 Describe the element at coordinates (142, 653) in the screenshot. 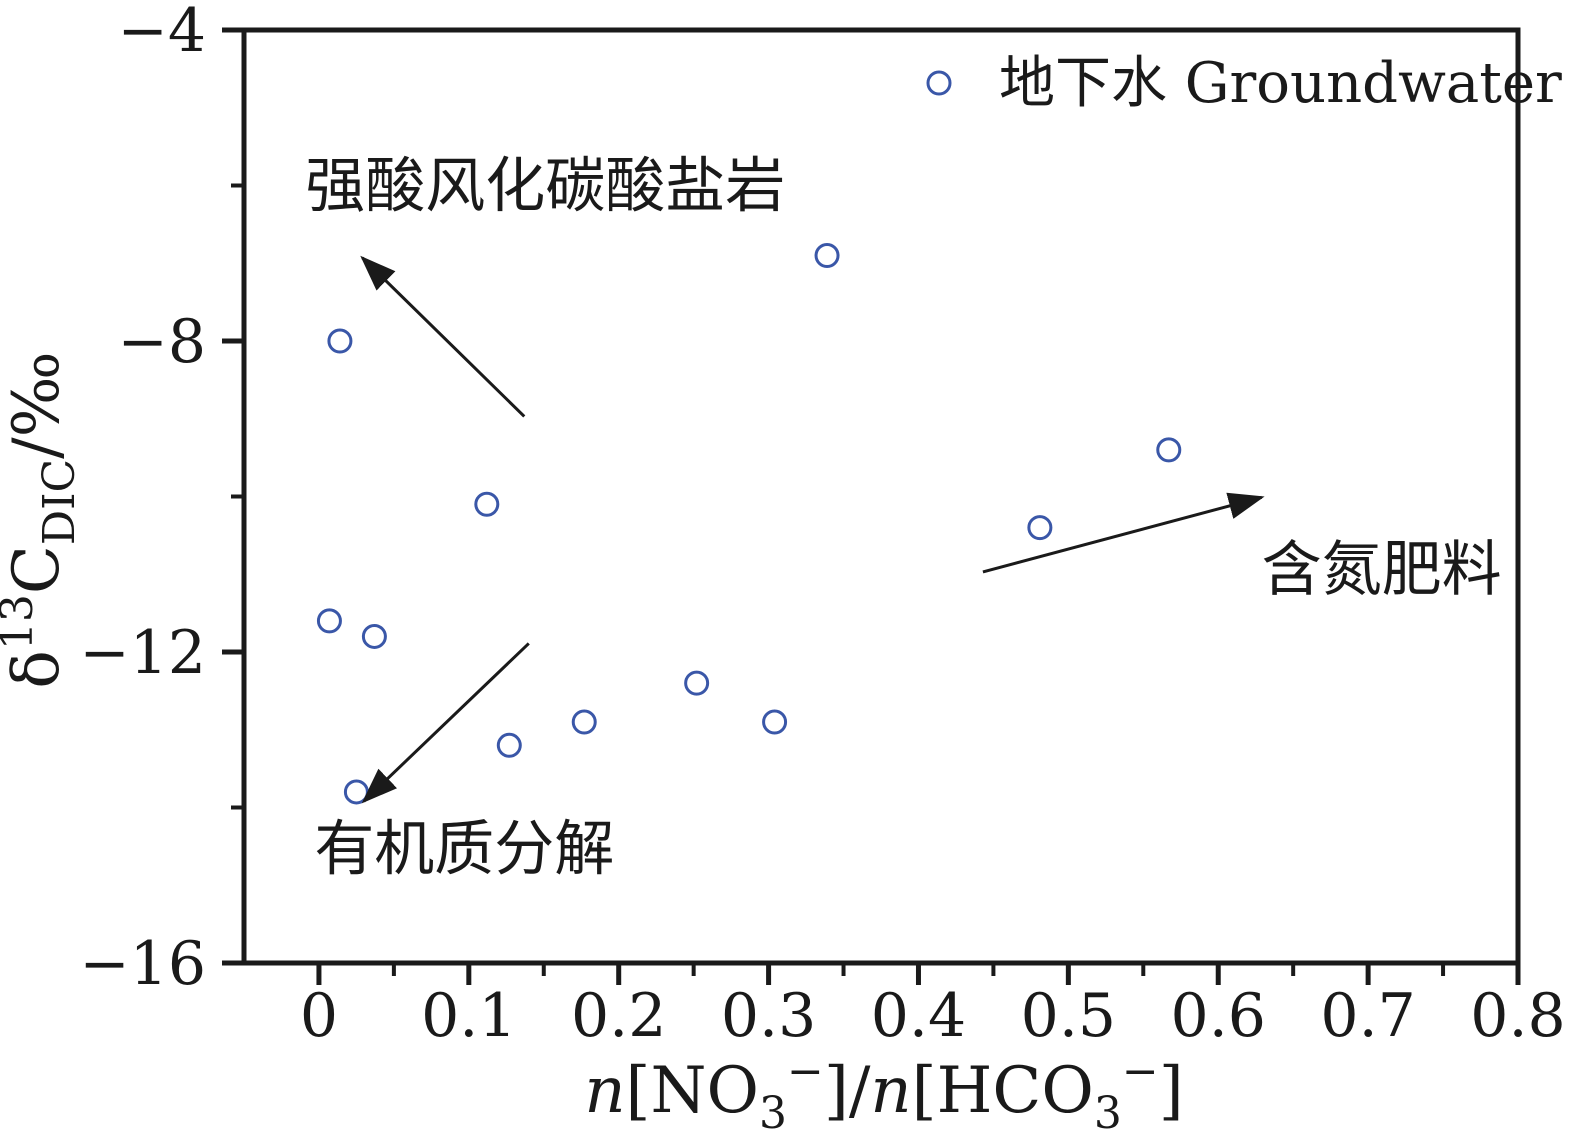

I see `y-tick-label: −12` at that location.